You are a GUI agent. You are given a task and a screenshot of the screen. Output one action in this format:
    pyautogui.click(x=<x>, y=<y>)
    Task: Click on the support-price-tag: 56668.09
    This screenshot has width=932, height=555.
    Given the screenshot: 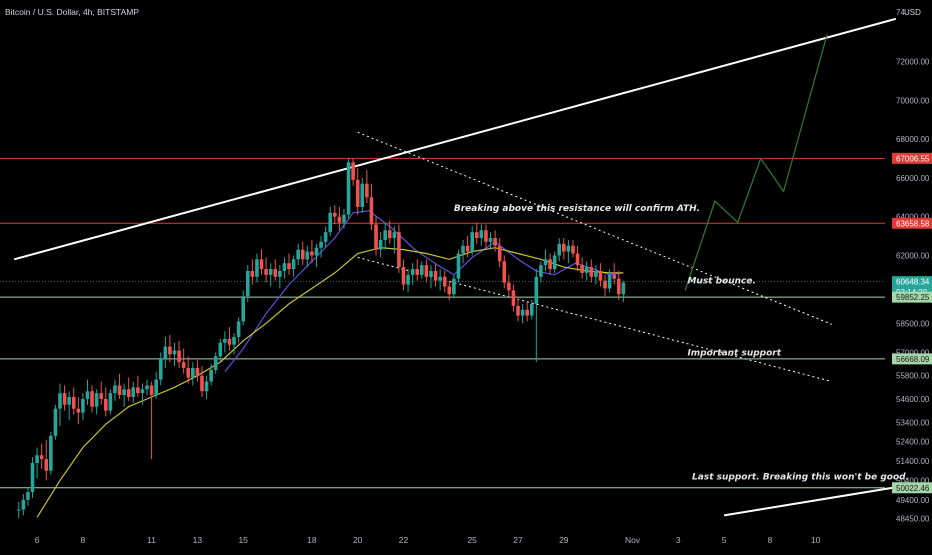 What is the action you would take?
    pyautogui.click(x=912, y=359)
    